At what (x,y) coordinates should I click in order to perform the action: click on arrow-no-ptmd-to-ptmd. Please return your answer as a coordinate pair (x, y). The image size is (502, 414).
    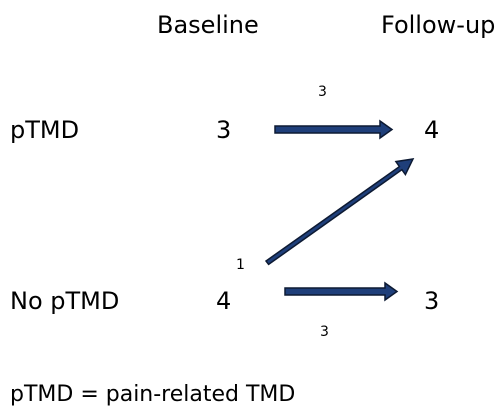
    Looking at the image, I should click on (339, 212).